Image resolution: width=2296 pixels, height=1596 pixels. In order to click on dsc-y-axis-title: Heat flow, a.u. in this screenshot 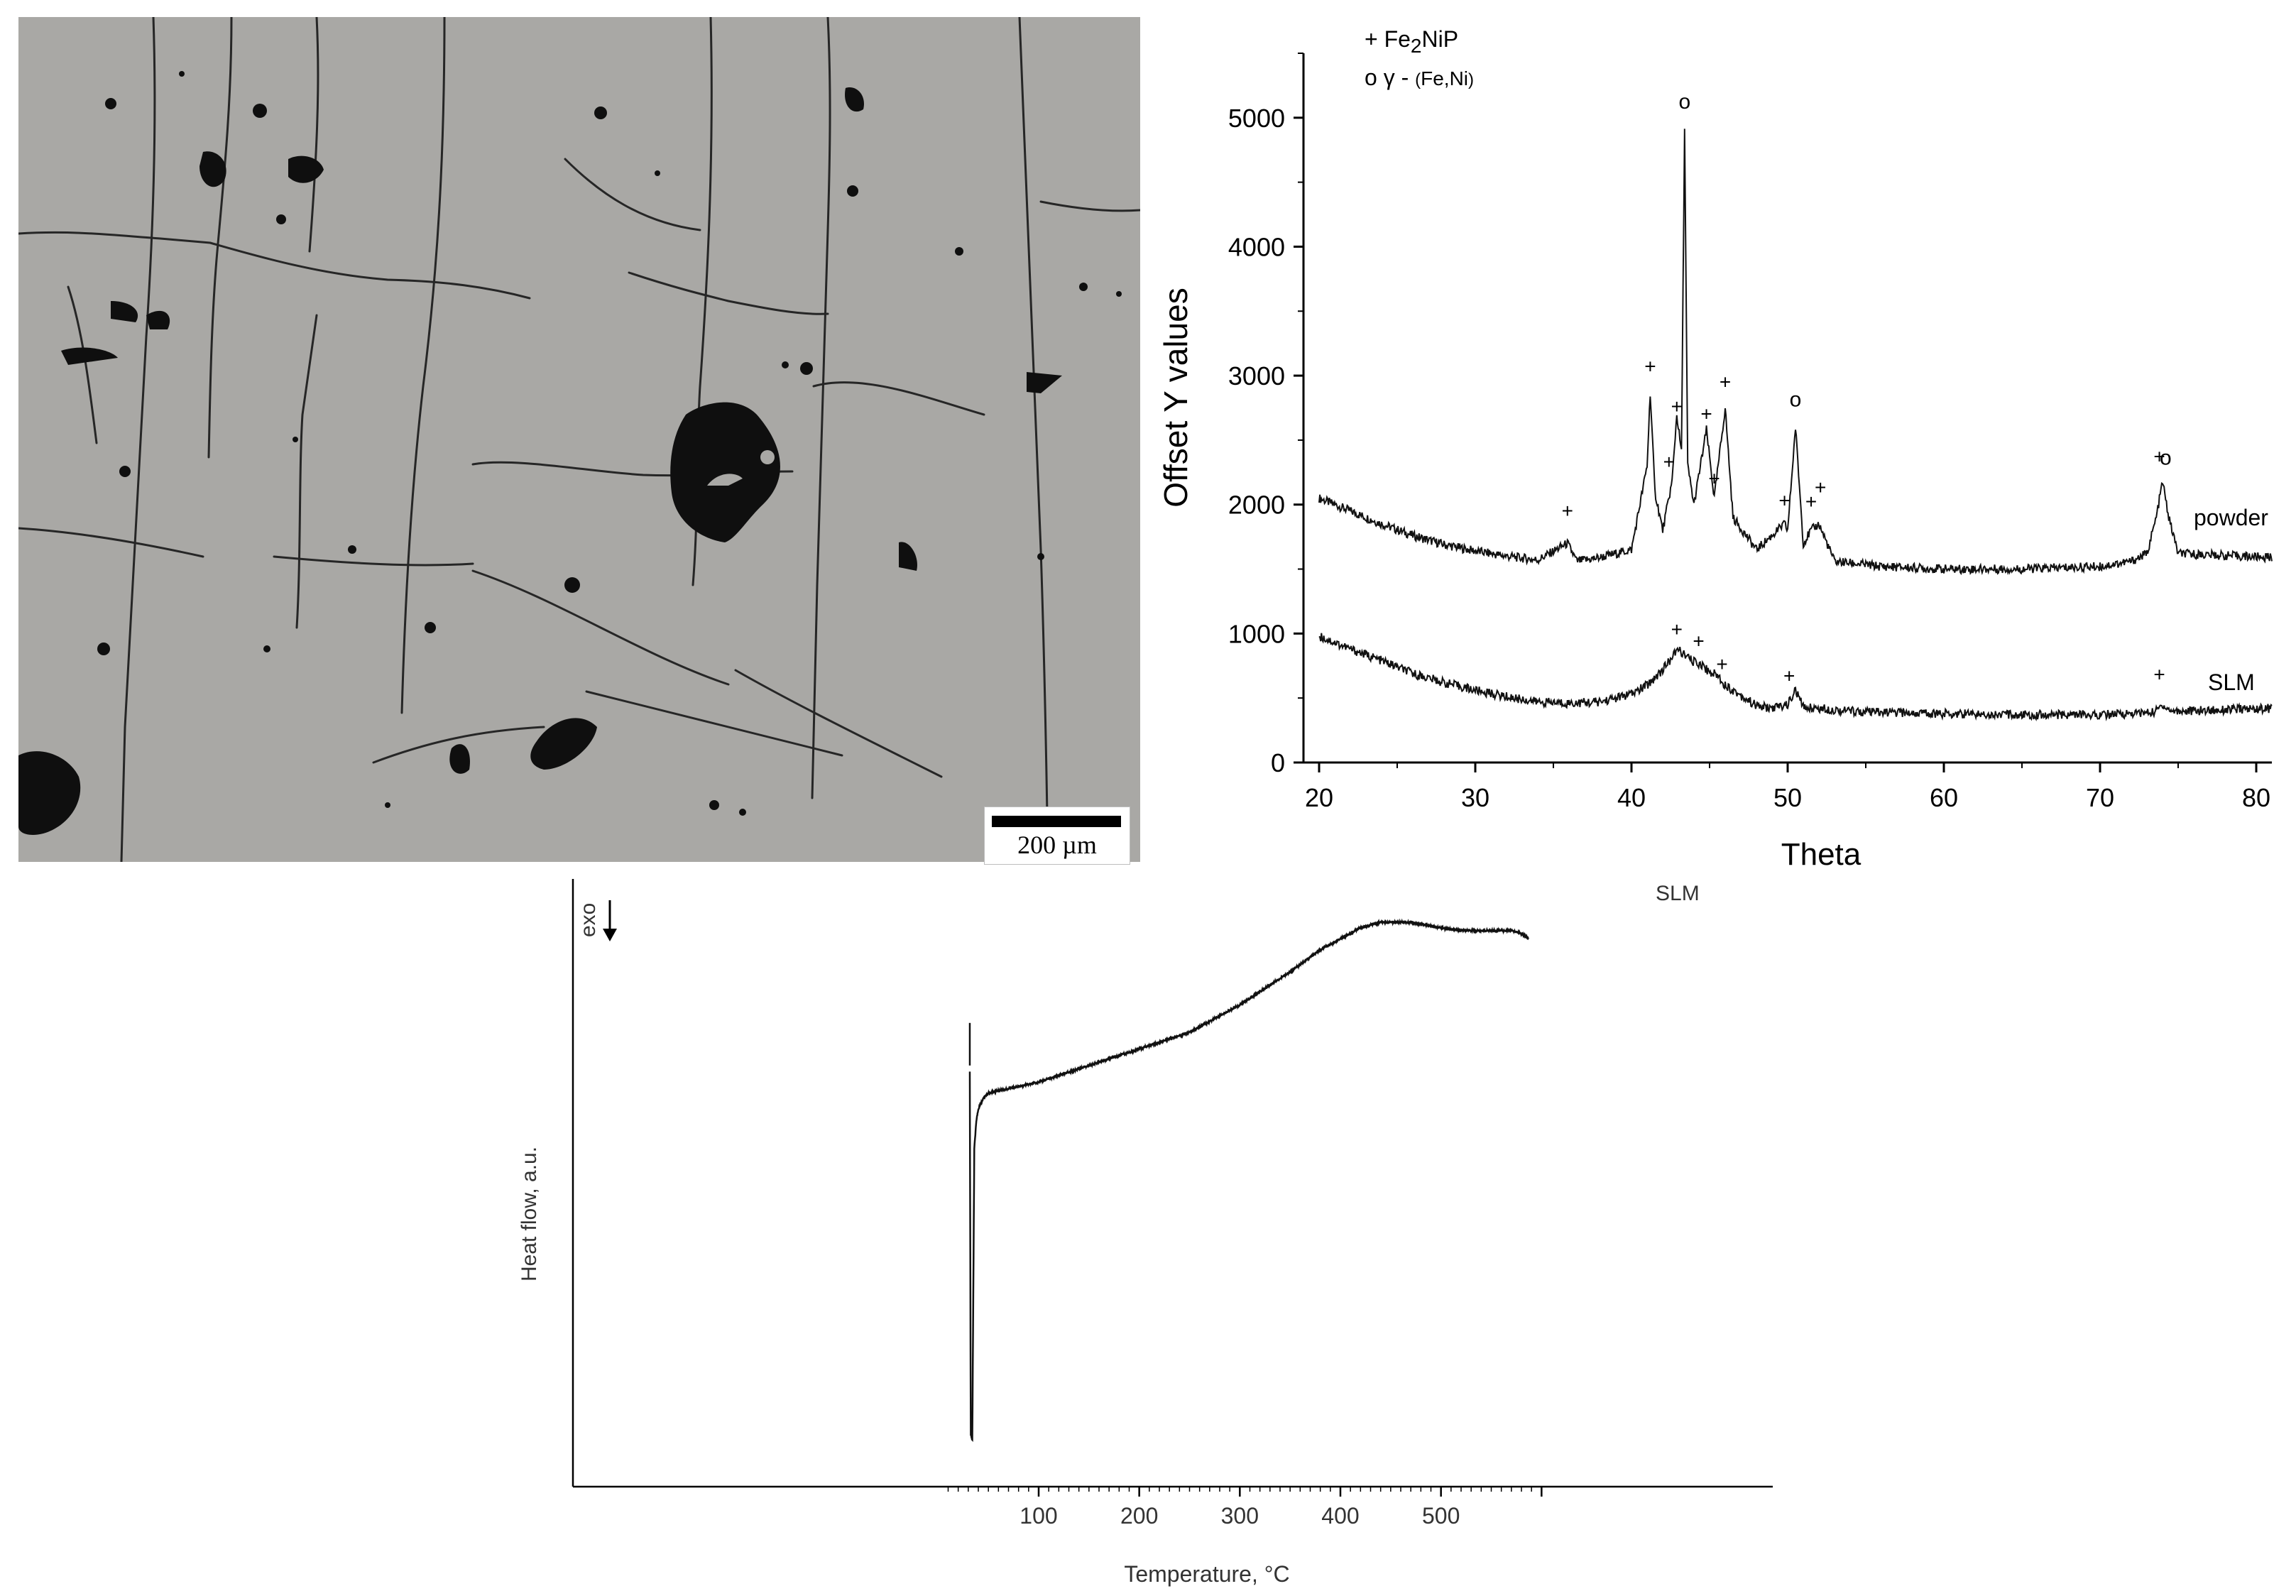, I will do `click(529, 1214)`.